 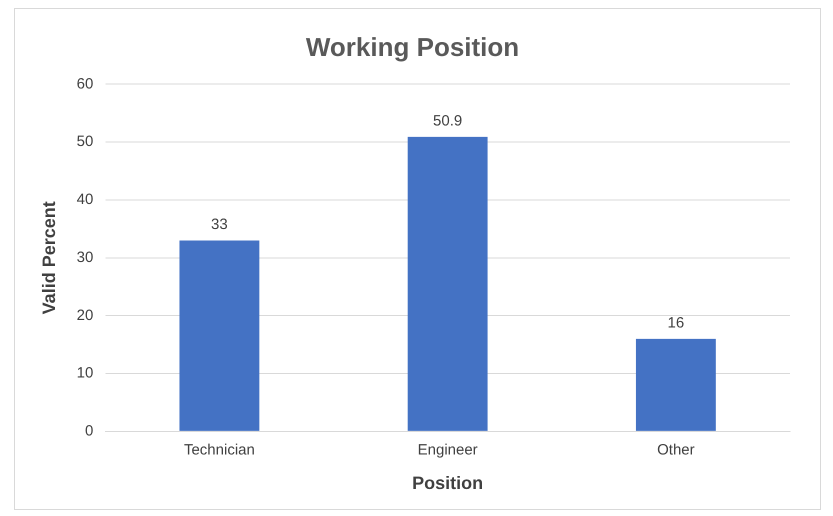 I want to click on y-tick-label: 50, so click(x=85, y=141).